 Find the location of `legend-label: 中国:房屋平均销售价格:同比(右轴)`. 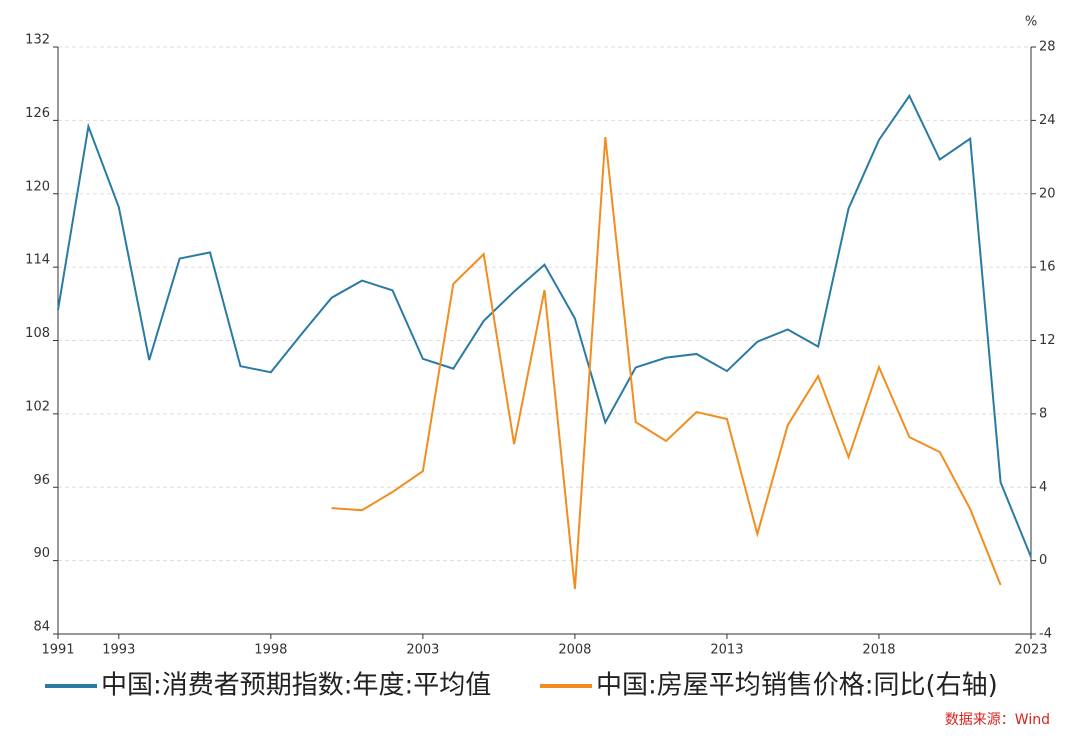

legend-label: 中国:房屋平均销售价格:同比(右轴) is located at coordinates (797, 686).